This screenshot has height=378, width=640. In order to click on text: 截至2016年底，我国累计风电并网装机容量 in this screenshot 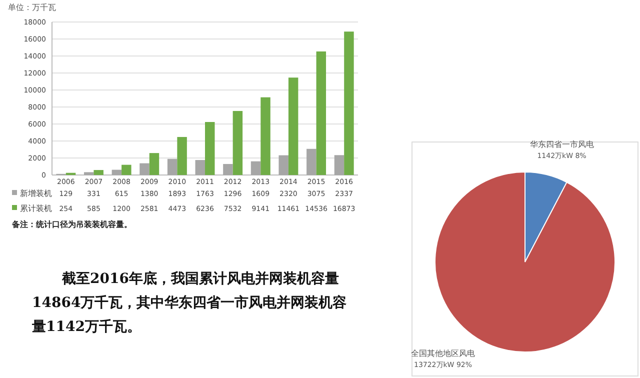, I will do `click(200, 278)`.